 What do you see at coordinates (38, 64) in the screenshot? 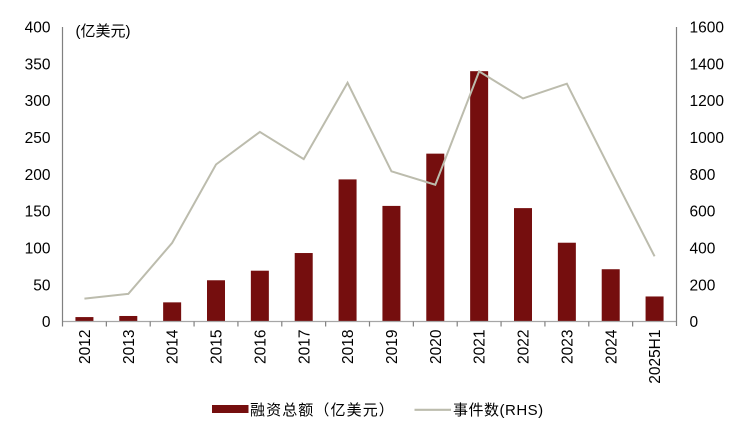
I see `svg-text: 350` at bounding box center [38, 64].